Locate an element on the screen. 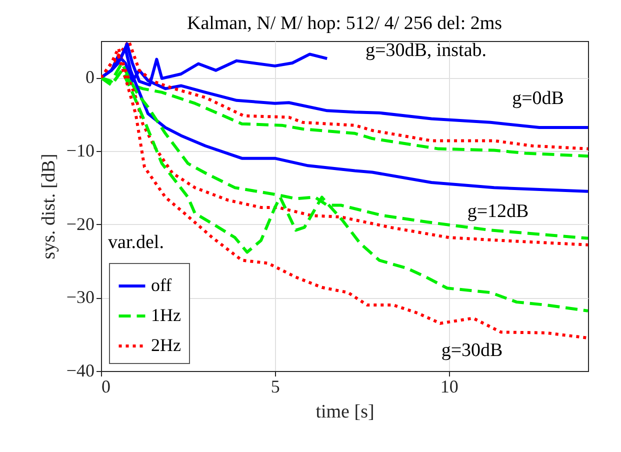 The height and width of the screenshot is (452, 621). legend-label: 1Hz is located at coordinates (166, 315).